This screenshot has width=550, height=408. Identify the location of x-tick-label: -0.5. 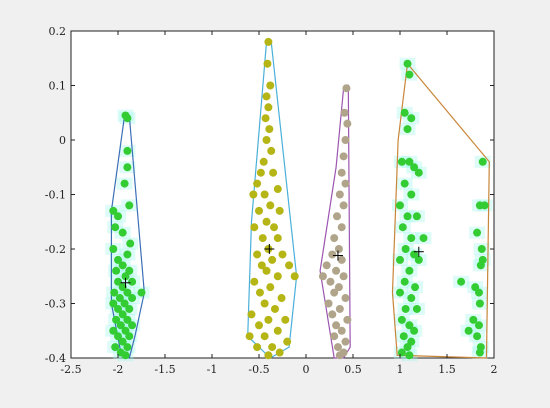
(258, 369).